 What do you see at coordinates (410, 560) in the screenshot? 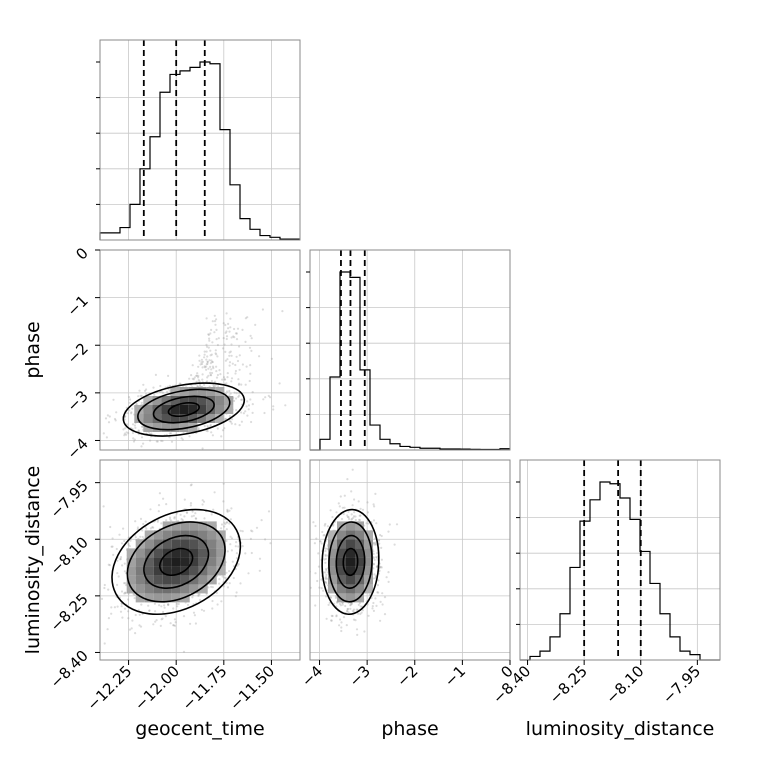
I see `panel-frame-luminosity-distance-vs-phase` at bounding box center [410, 560].